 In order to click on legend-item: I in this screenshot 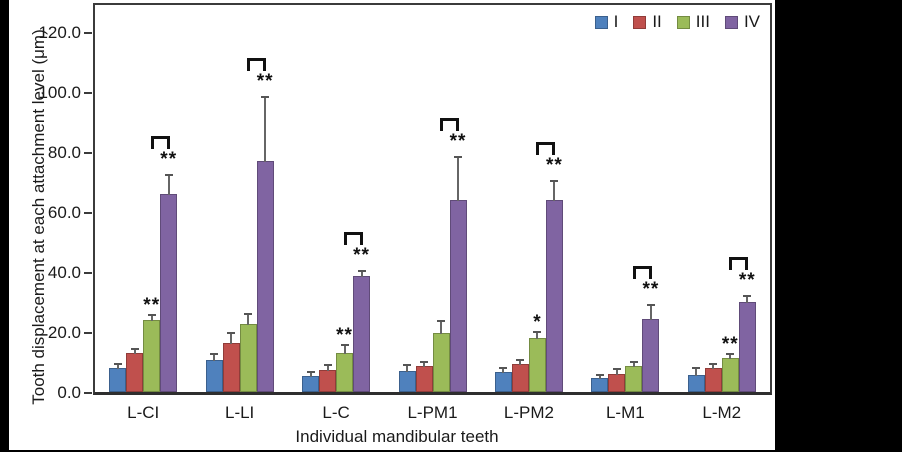, I will do `click(606, 22)`.